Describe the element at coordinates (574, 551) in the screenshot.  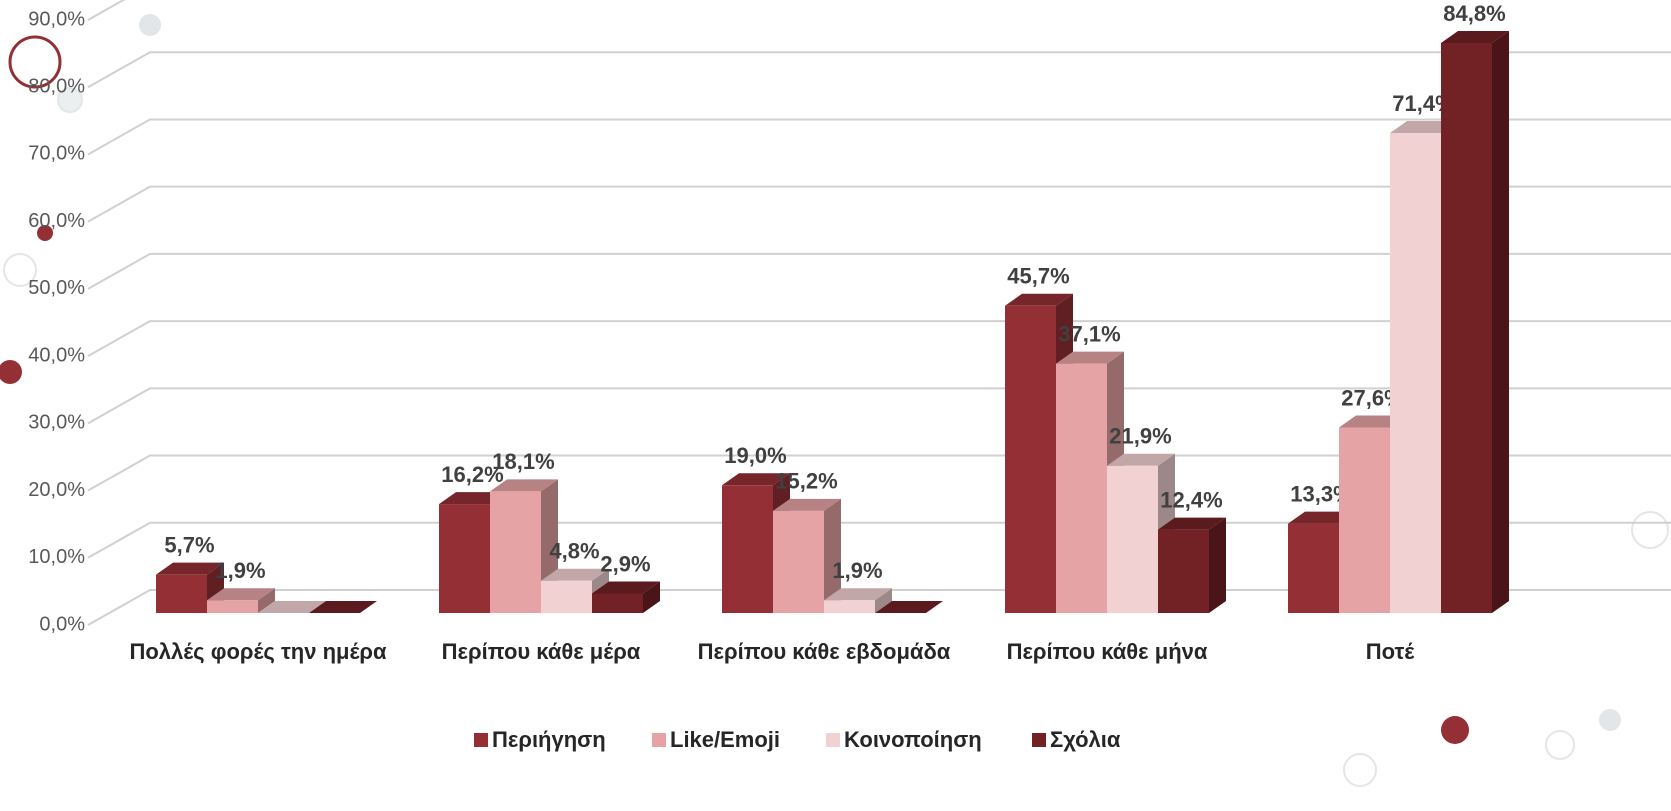
I see `data-label: 4,8%` at that location.